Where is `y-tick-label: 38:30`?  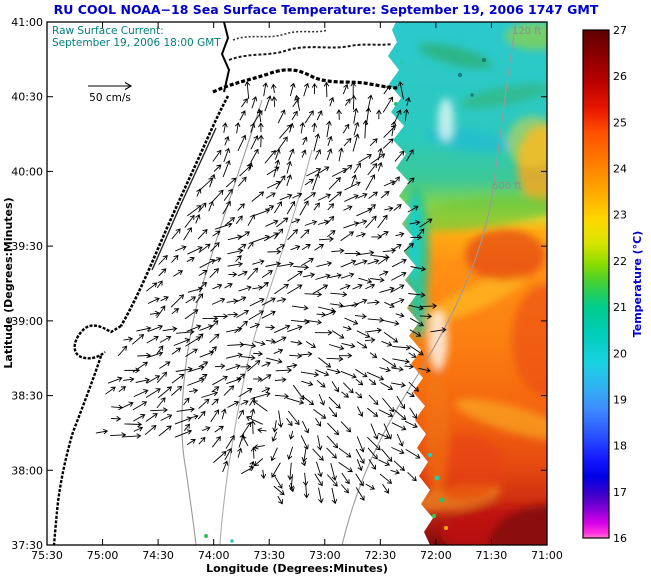
y-tick-label: 38:30 is located at coordinates (27, 396).